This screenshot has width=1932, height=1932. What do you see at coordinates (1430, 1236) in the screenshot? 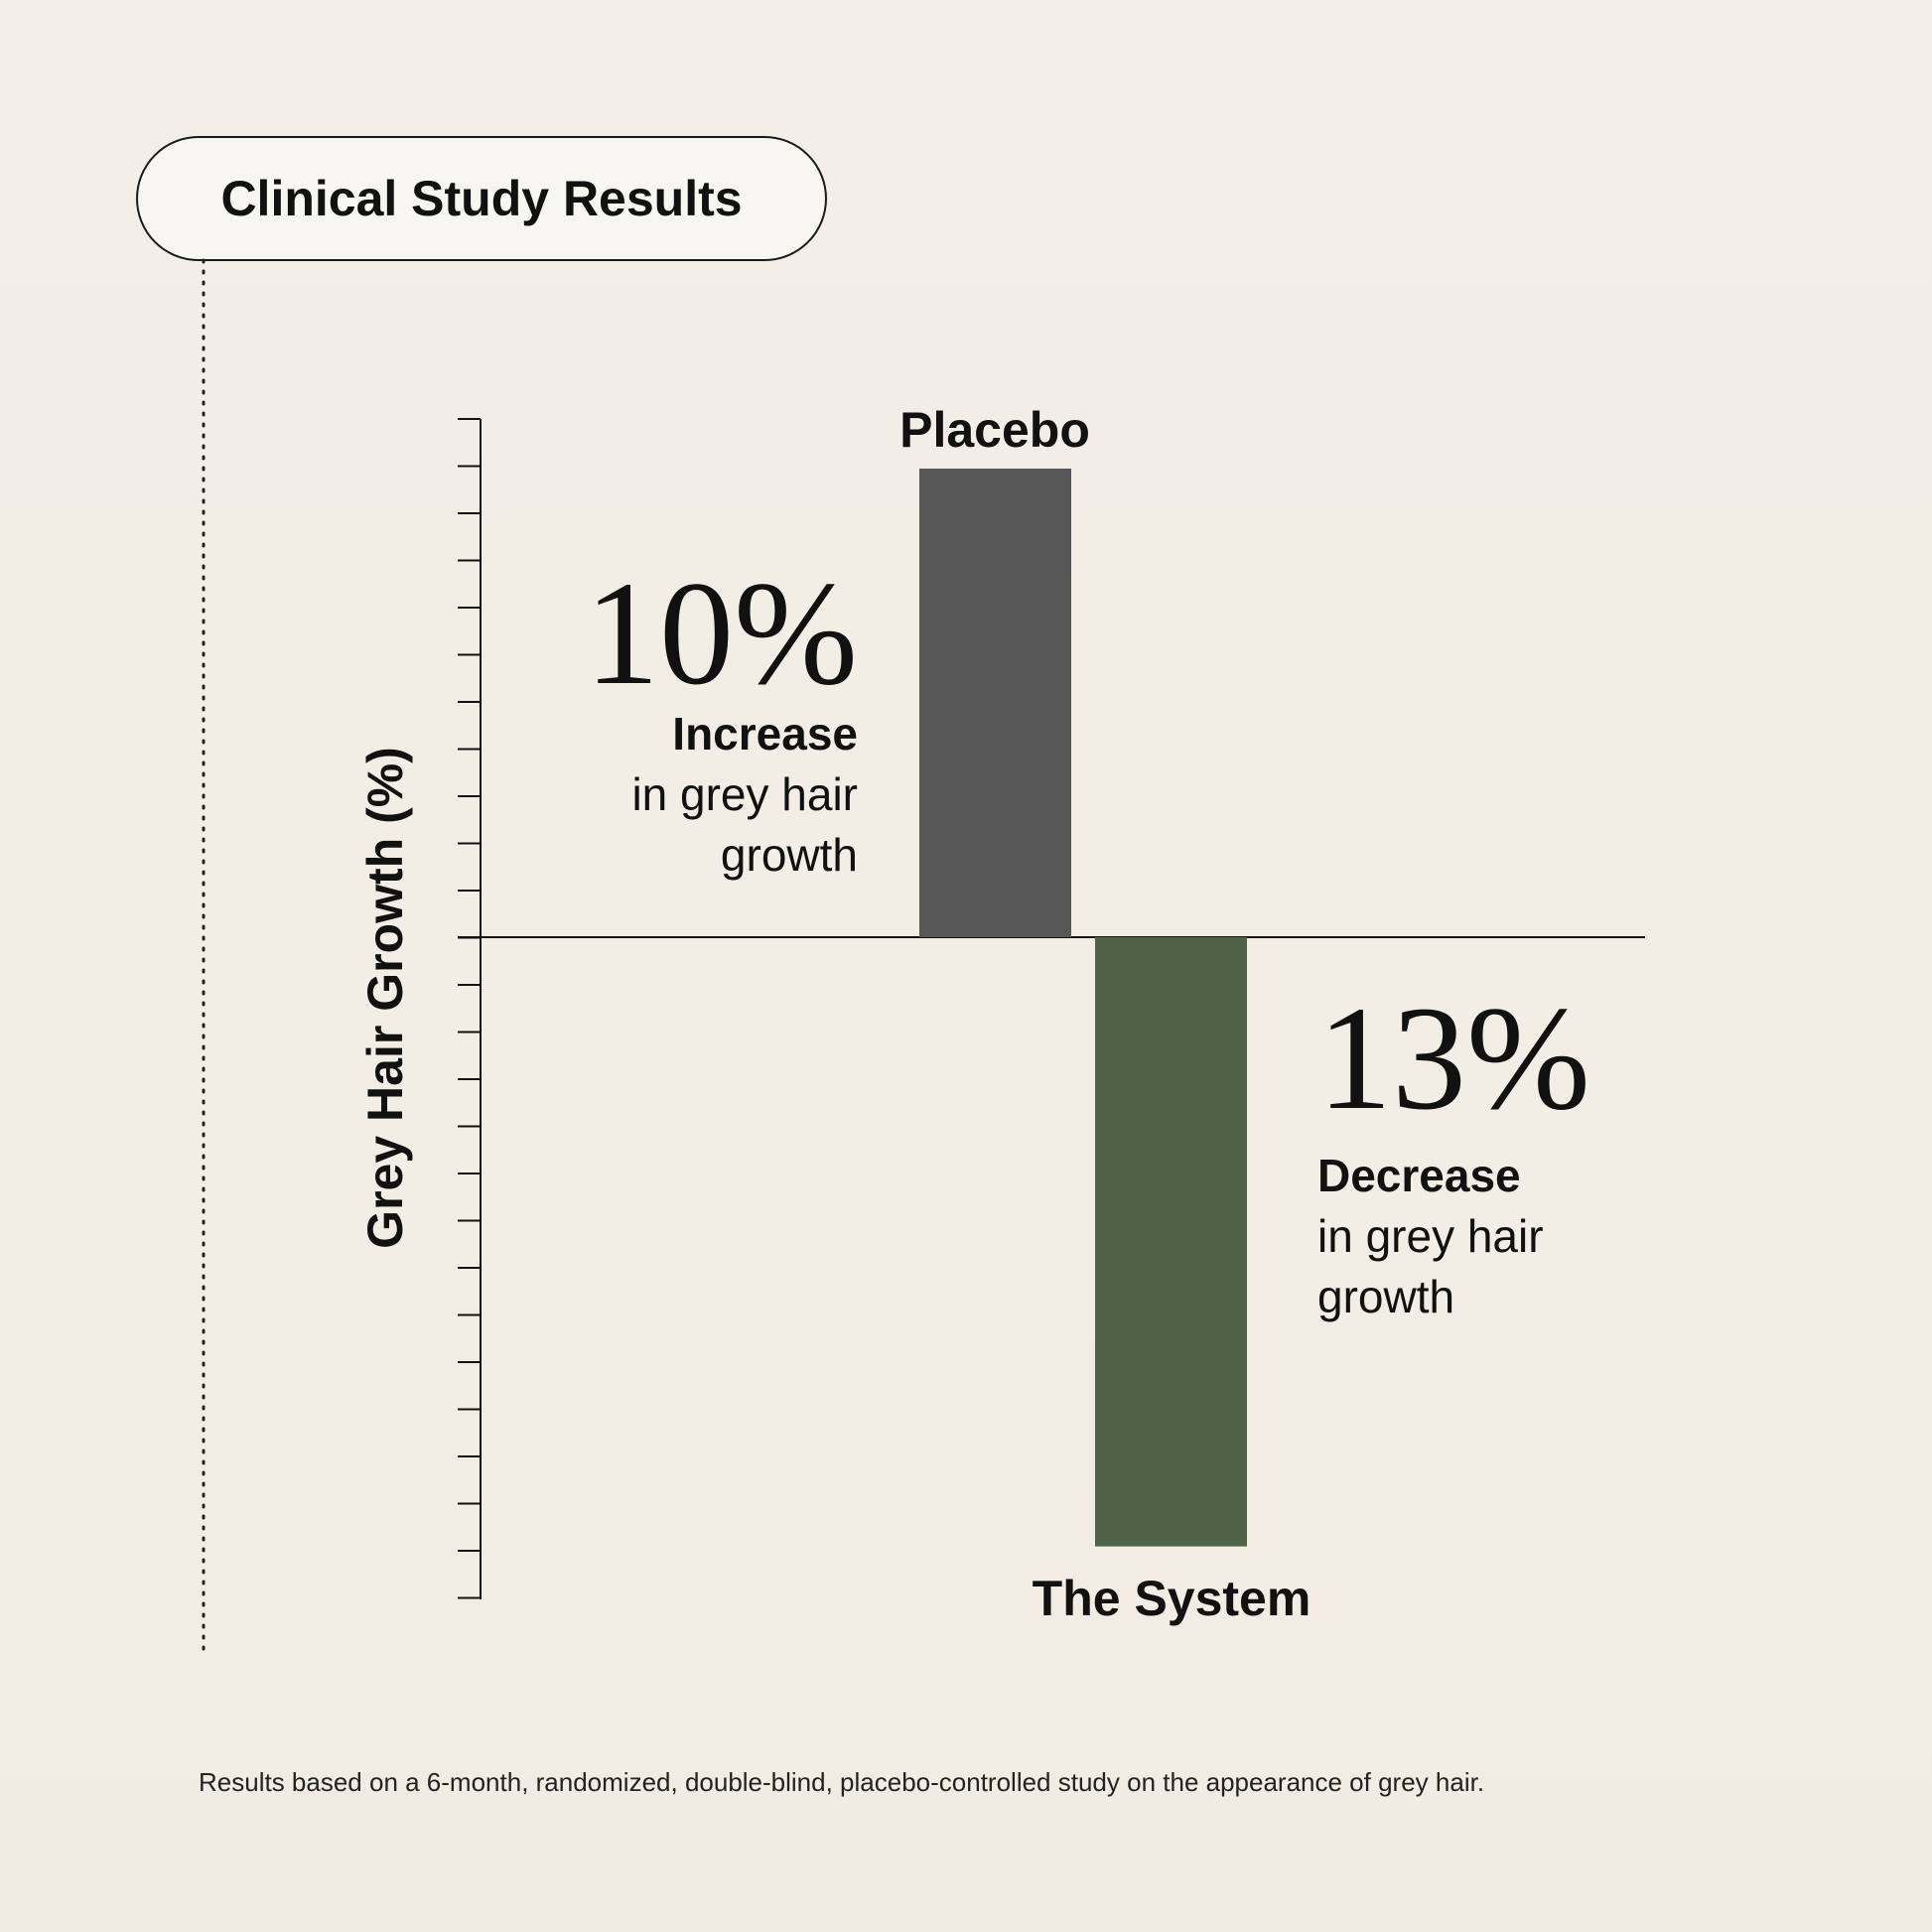
I see `callout-line1-the-system: in grey hair` at bounding box center [1430, 1236].